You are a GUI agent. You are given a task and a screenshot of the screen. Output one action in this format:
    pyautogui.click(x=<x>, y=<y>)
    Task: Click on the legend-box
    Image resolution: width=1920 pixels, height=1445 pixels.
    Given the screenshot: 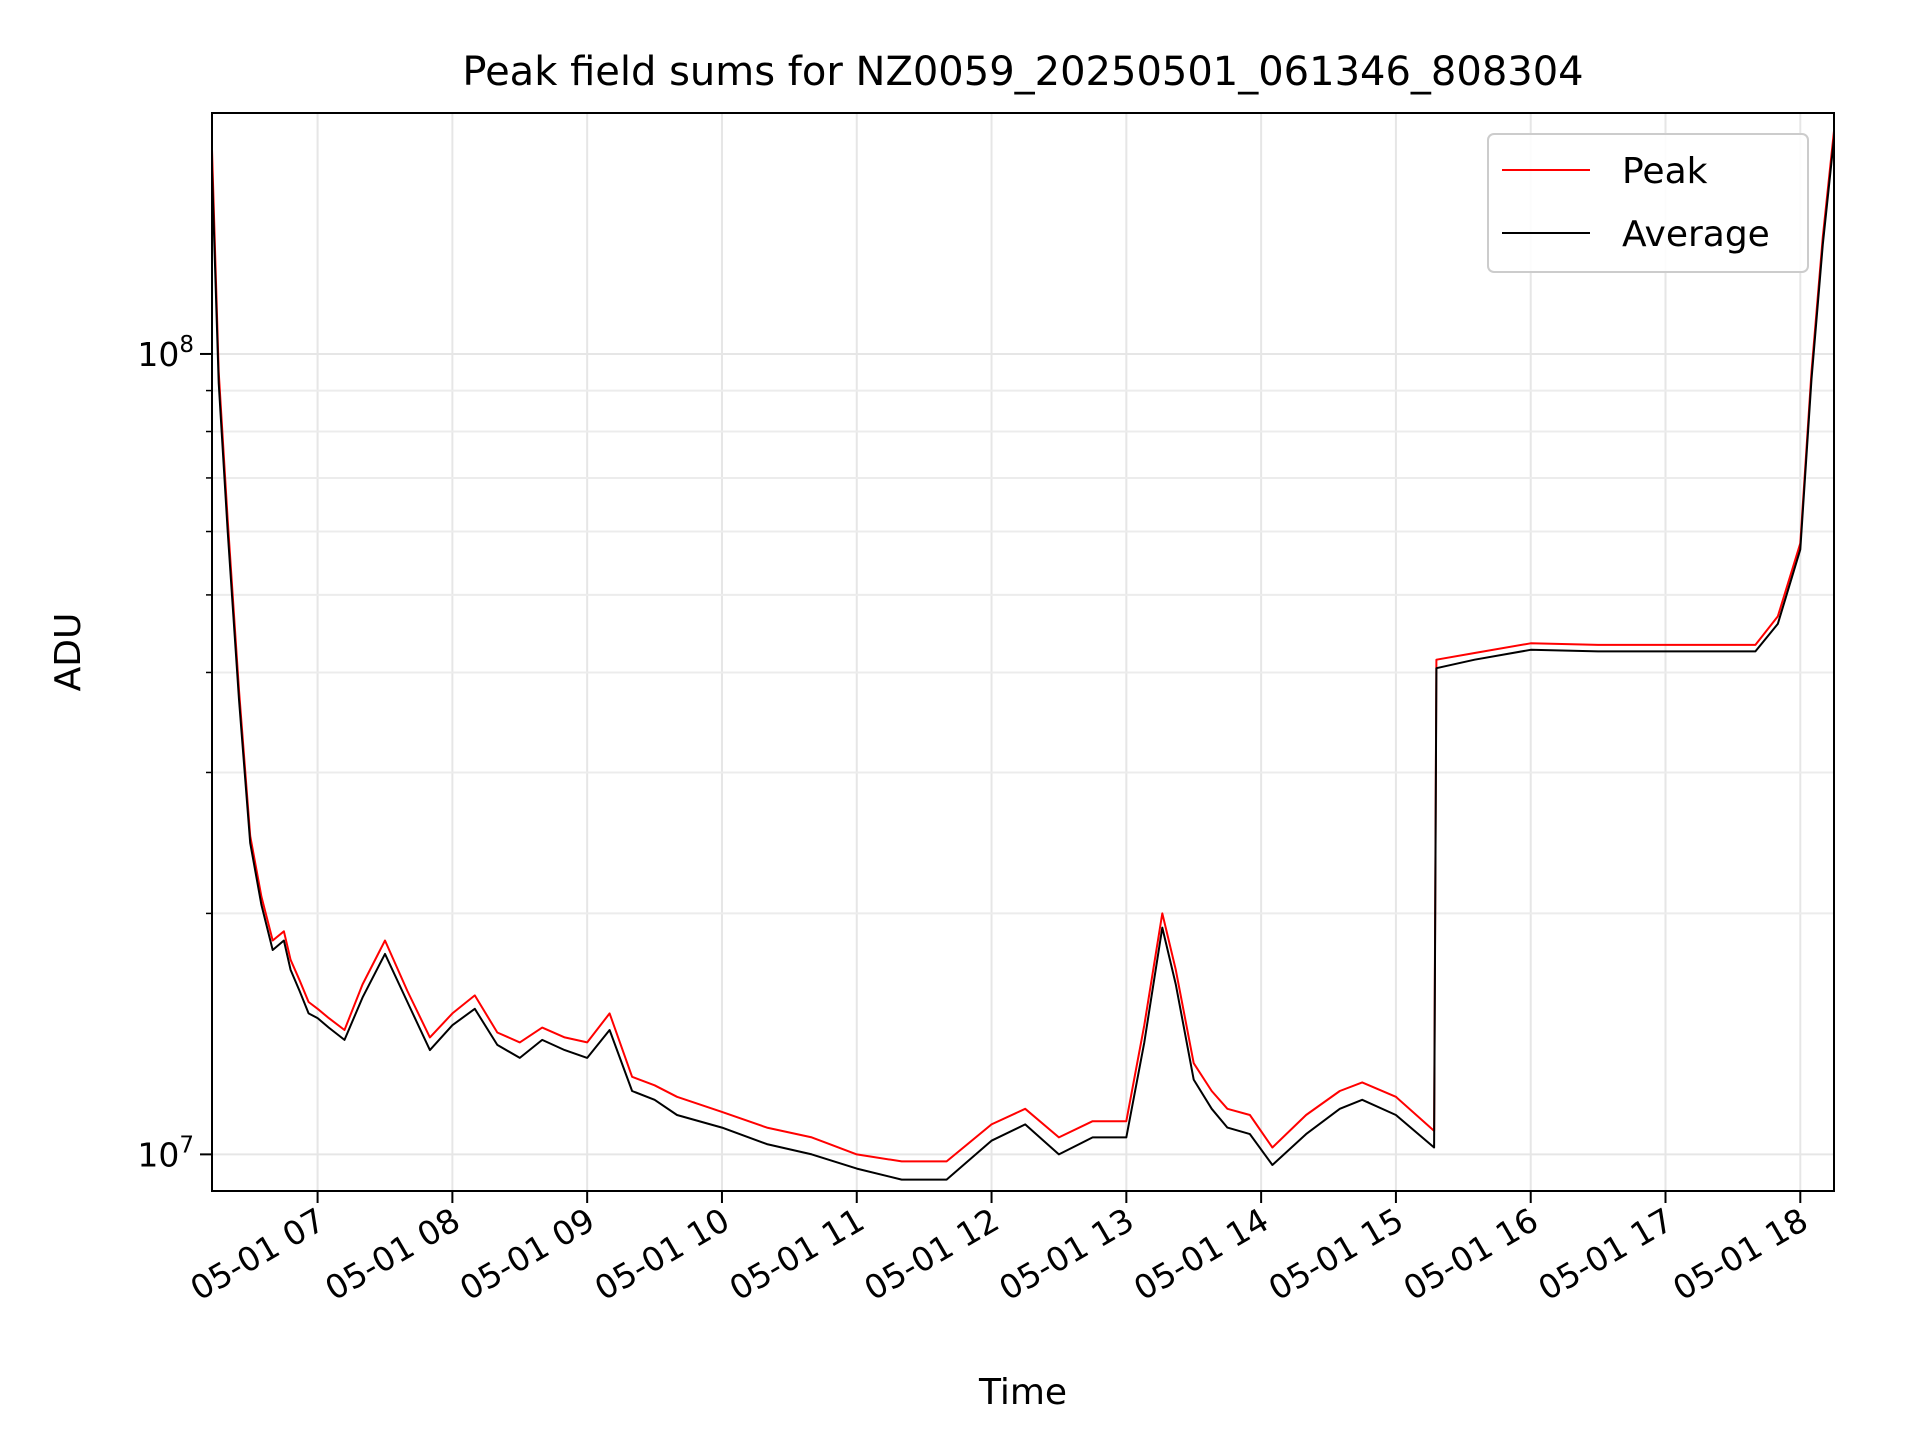 What is the action you would take?
    pyautogui.click(x=1648, y=203)
    